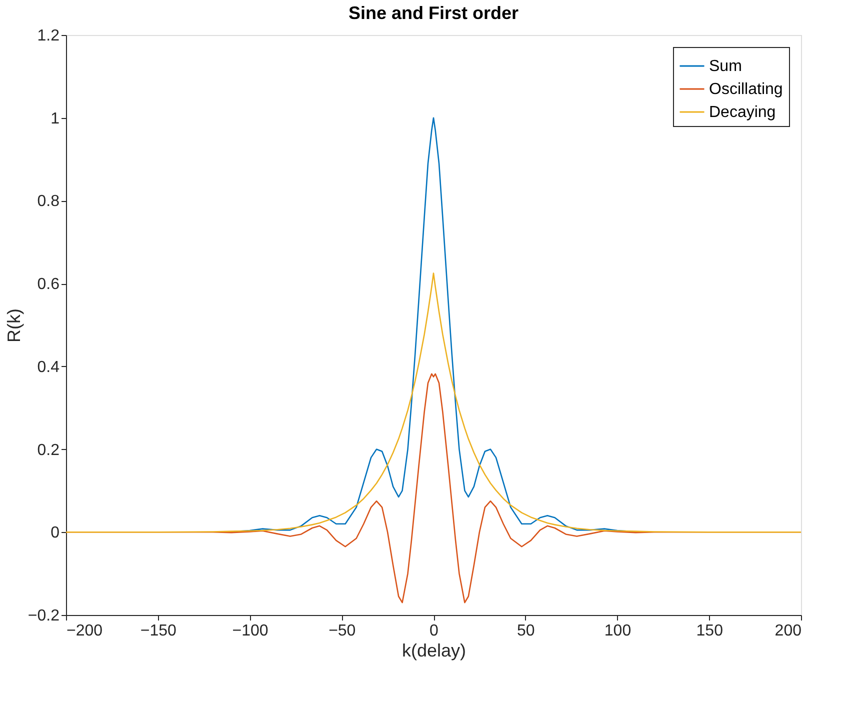  I want to click on y-tick-label: 0, so click(55, 533).